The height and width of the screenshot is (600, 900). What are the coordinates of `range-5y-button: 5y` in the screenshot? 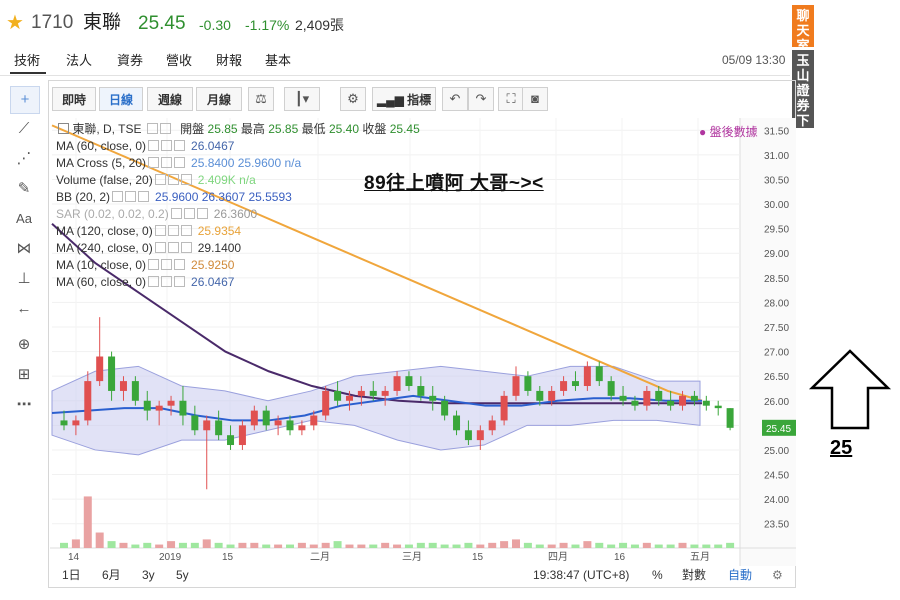 It's located at (182, 575).